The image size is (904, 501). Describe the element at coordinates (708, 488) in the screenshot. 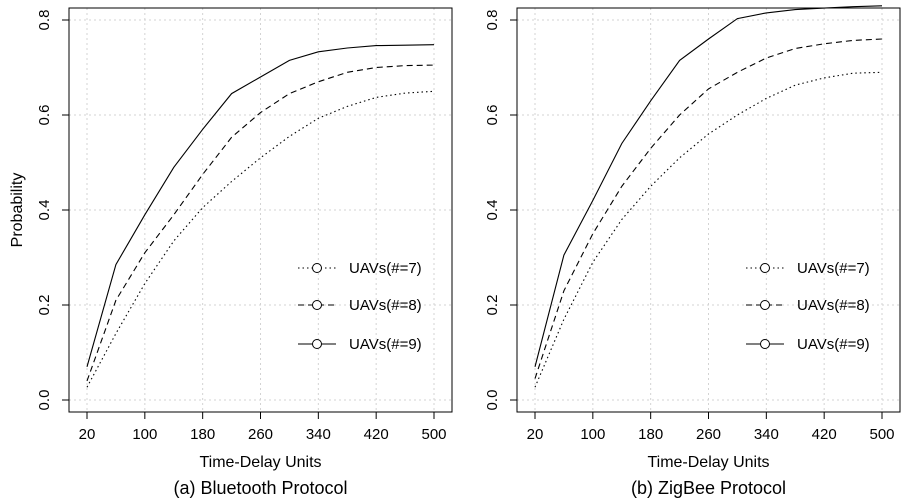

I see `panel-caption: (b) ZigBee Protocol` at that location.